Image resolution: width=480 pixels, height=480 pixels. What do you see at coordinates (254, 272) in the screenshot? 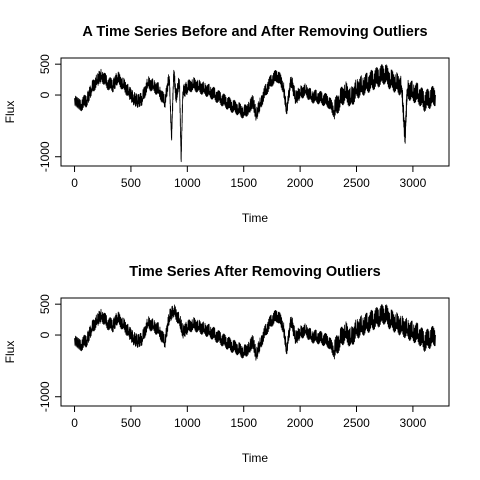
I see `chart-title: Time Series After Removing Outliers` at bounding box center [254, 272].